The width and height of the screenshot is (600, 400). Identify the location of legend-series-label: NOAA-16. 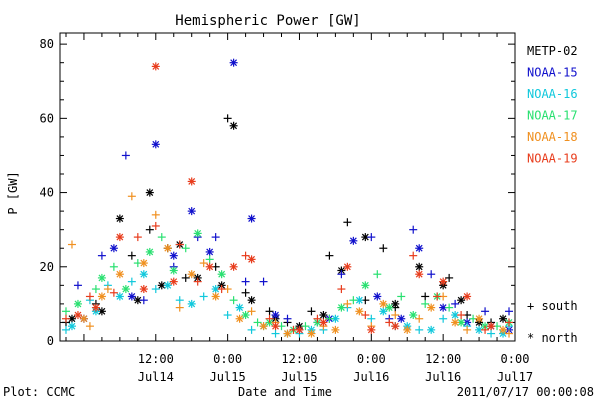
(552, 94).